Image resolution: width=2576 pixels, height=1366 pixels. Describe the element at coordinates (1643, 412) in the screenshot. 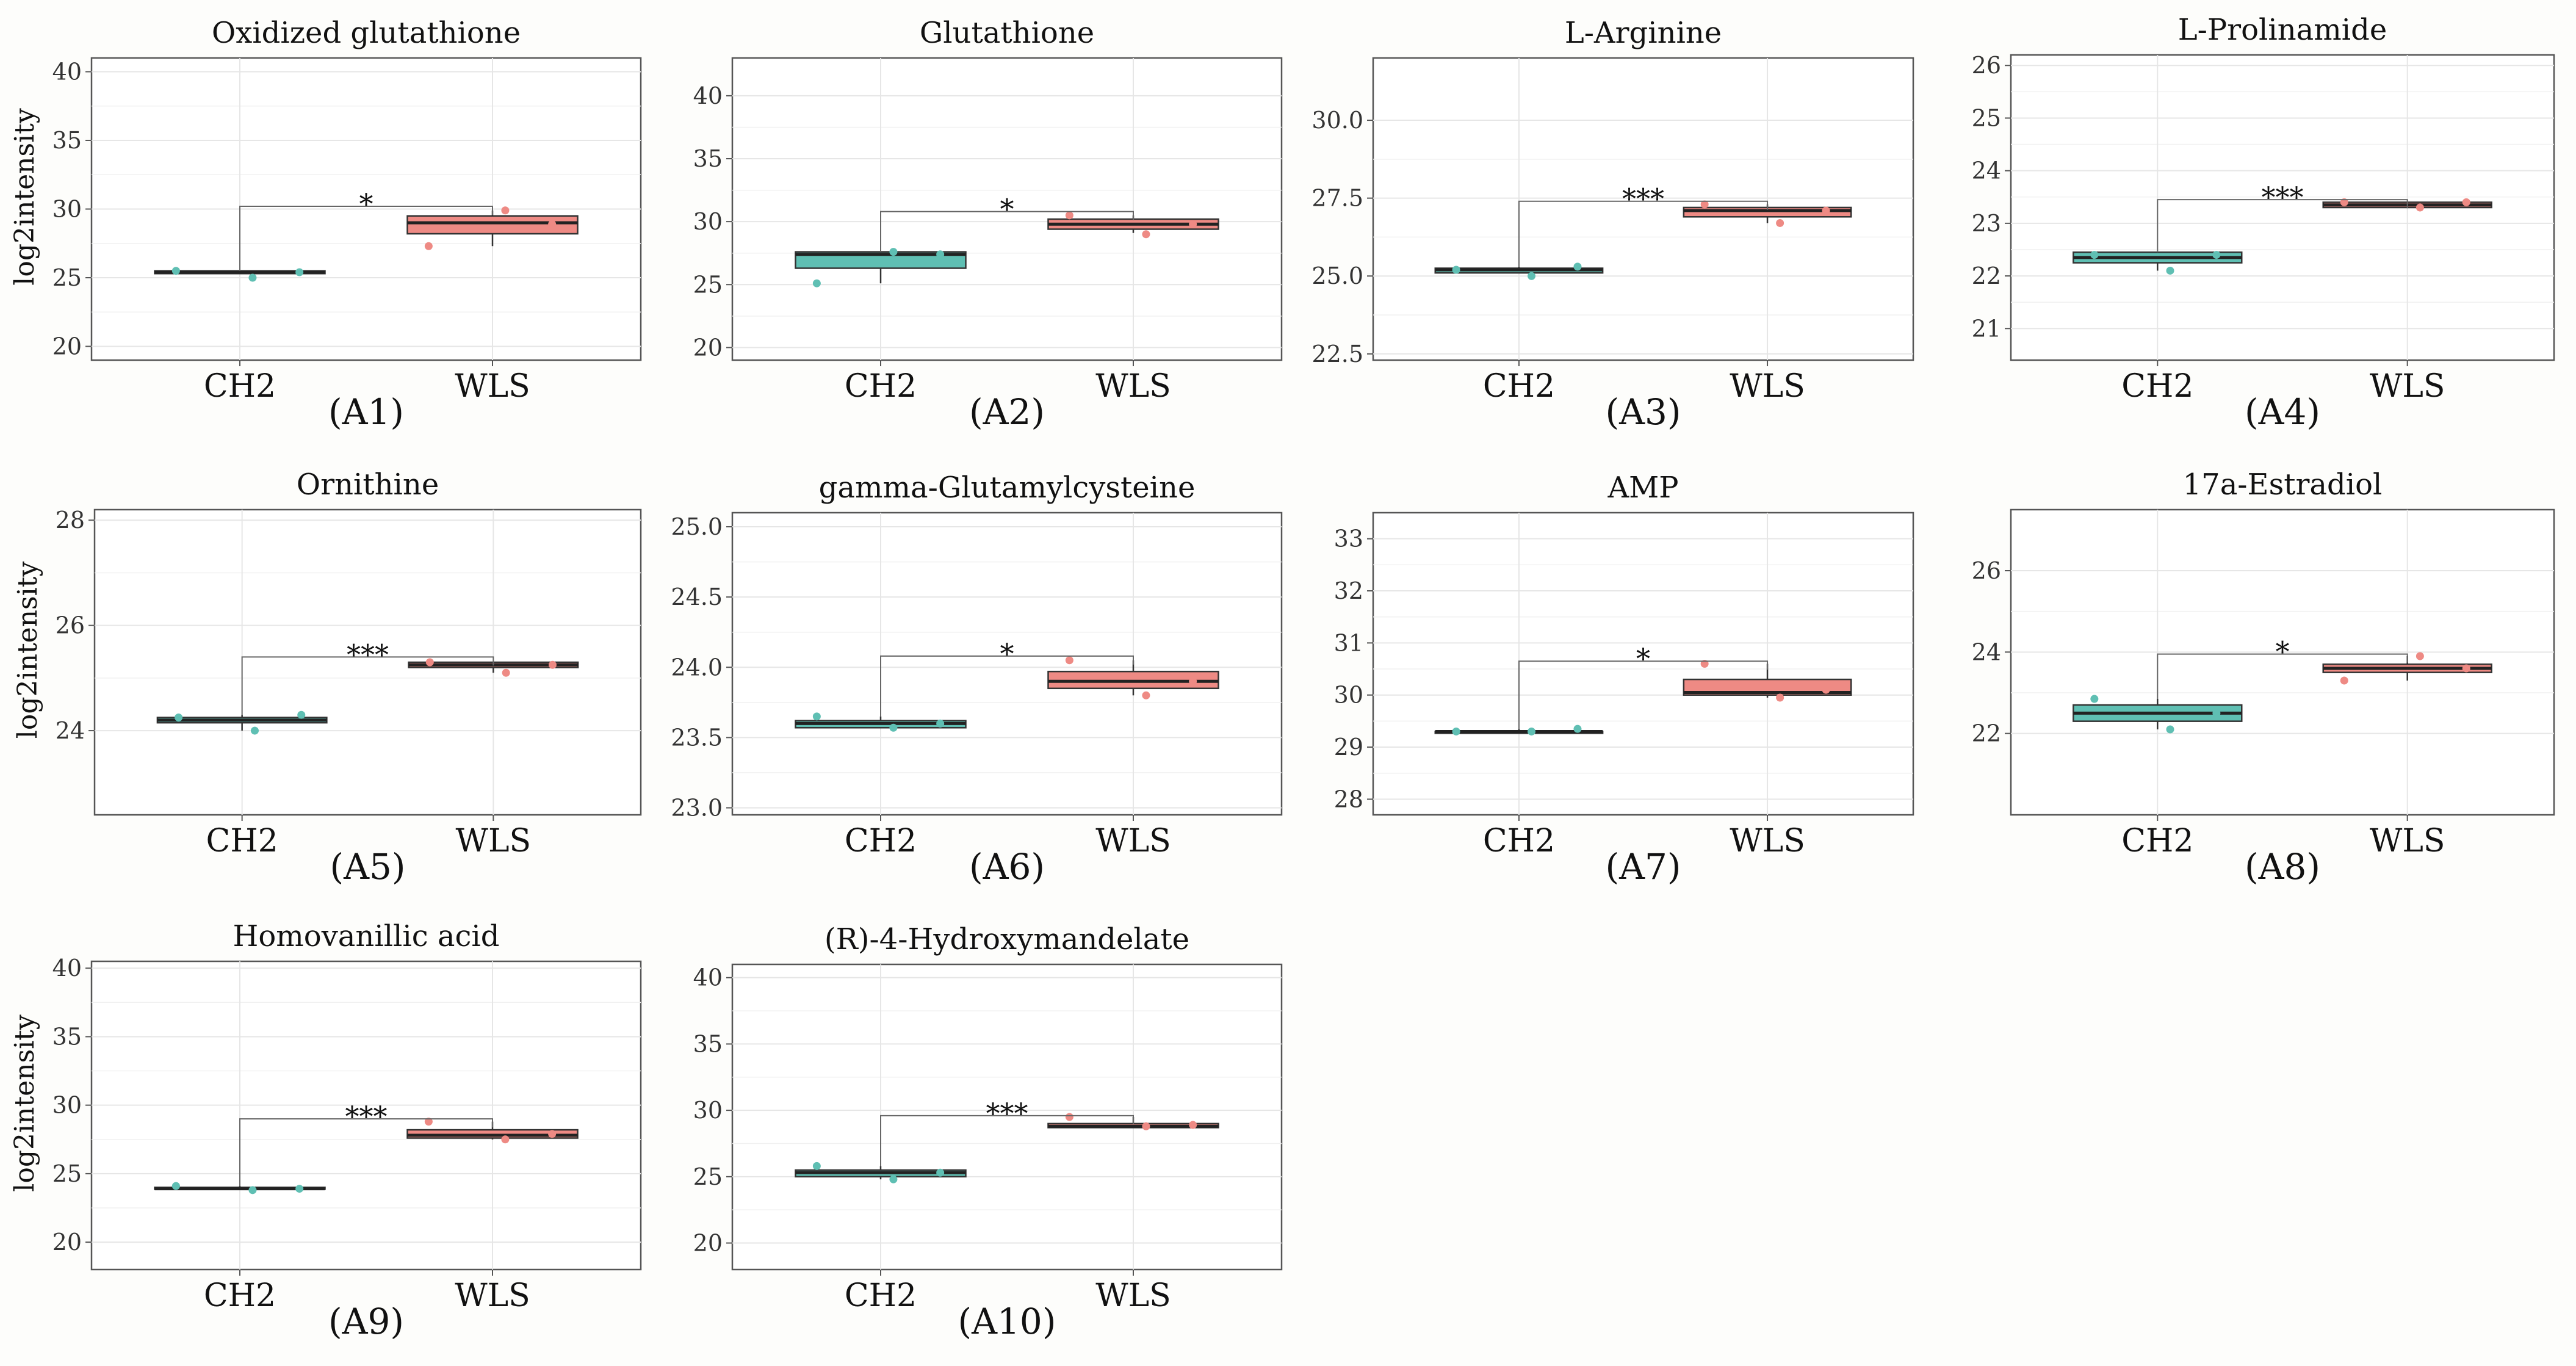

I see `panel-label: (A3)` at that location.